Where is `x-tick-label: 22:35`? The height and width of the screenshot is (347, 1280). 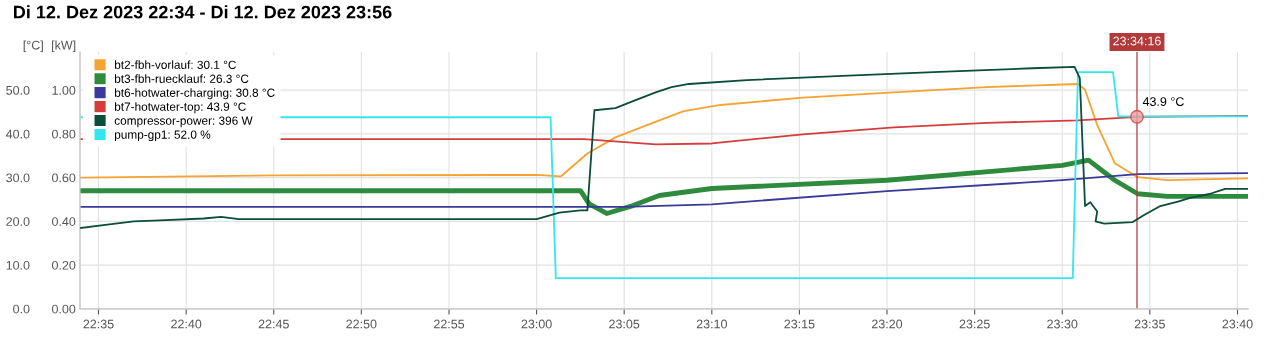 x-tick-label: 22:35 is located at coordinates (98, 324).